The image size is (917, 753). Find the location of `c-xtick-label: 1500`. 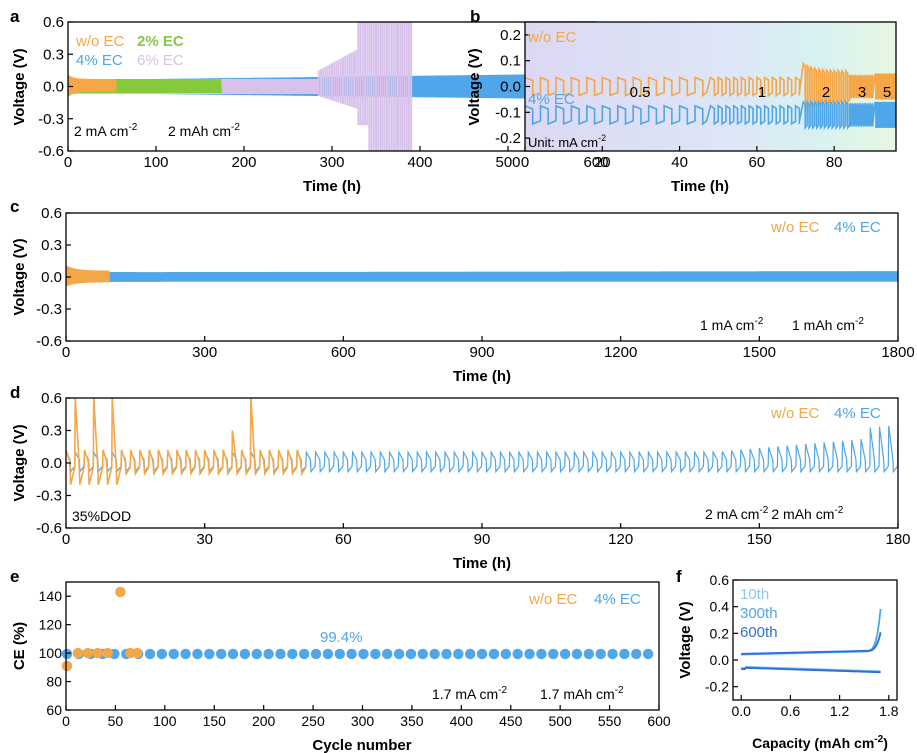

c-xtick-label: 1500 is located at coordinates (759, 352).